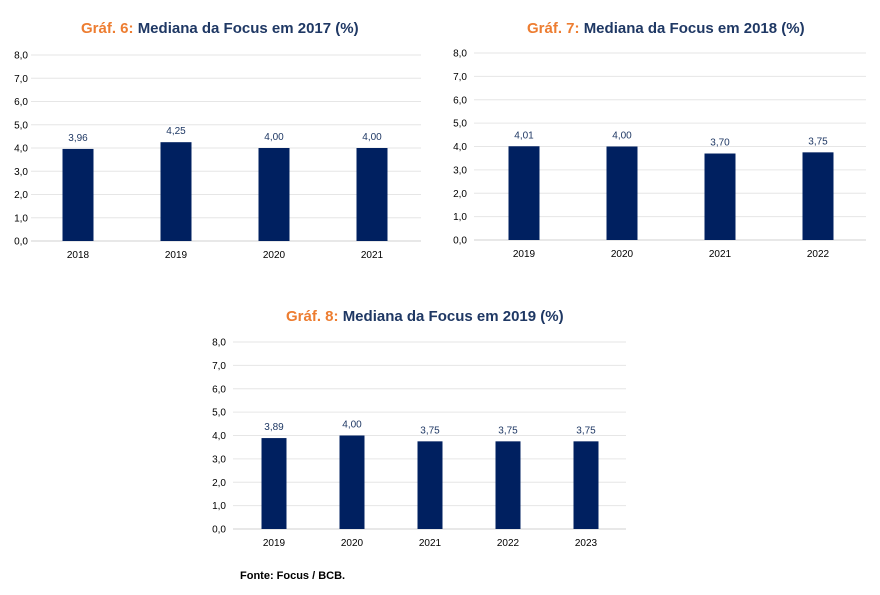 Image resolution: width=880 pixels, height=595 pixels. What do you see at coordinates (274, 427) in the screenshot?
I see `chart-8-data-label: 3,89` at bounding box center [274, 427].